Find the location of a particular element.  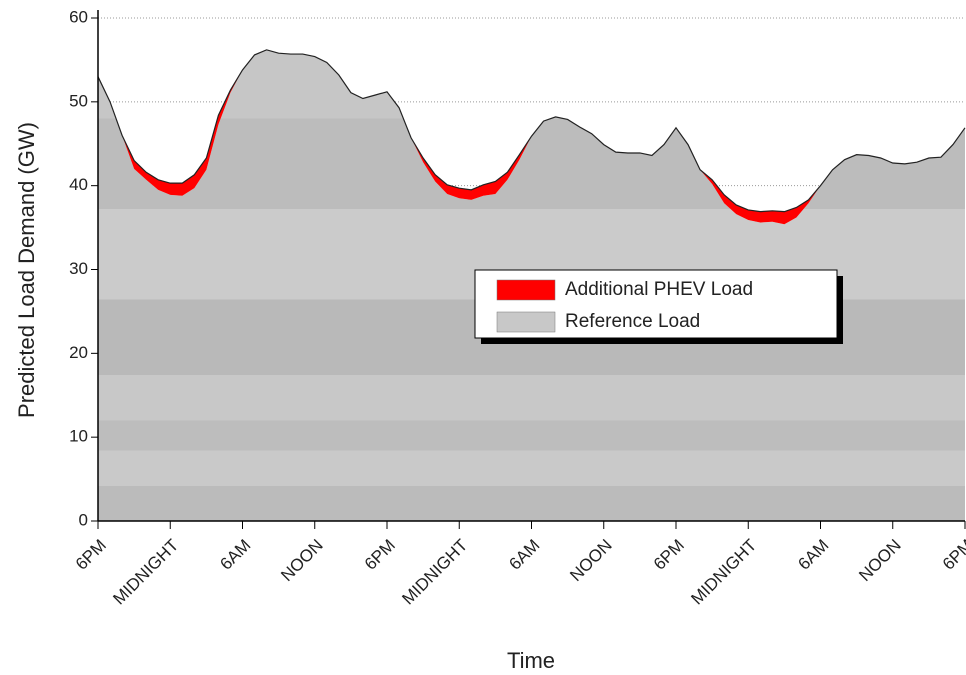

y-tick-label: 60 is located at coordinates (78, 16).